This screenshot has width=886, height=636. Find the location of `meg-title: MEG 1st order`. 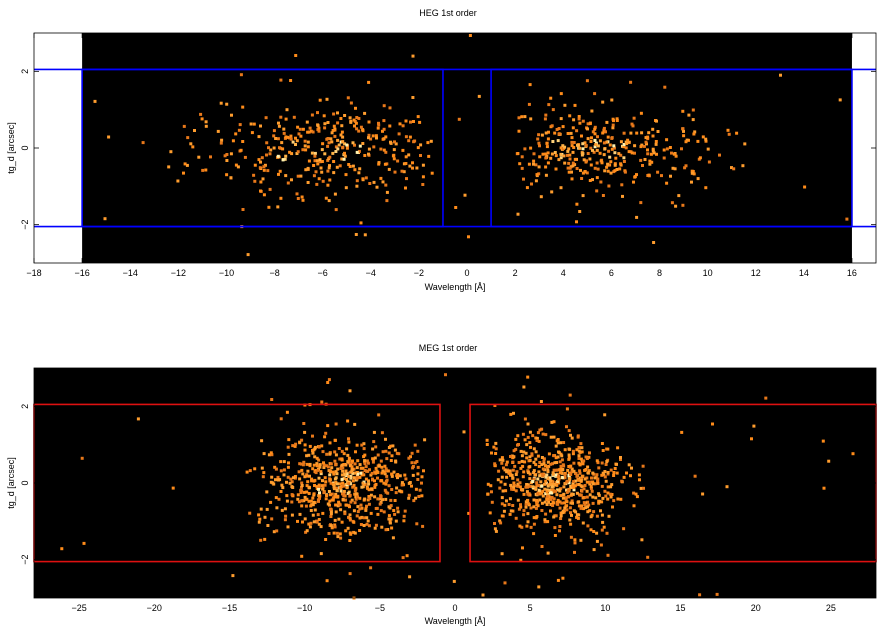

meg-title: MEG 1st order is located at coordinates (448, 348).